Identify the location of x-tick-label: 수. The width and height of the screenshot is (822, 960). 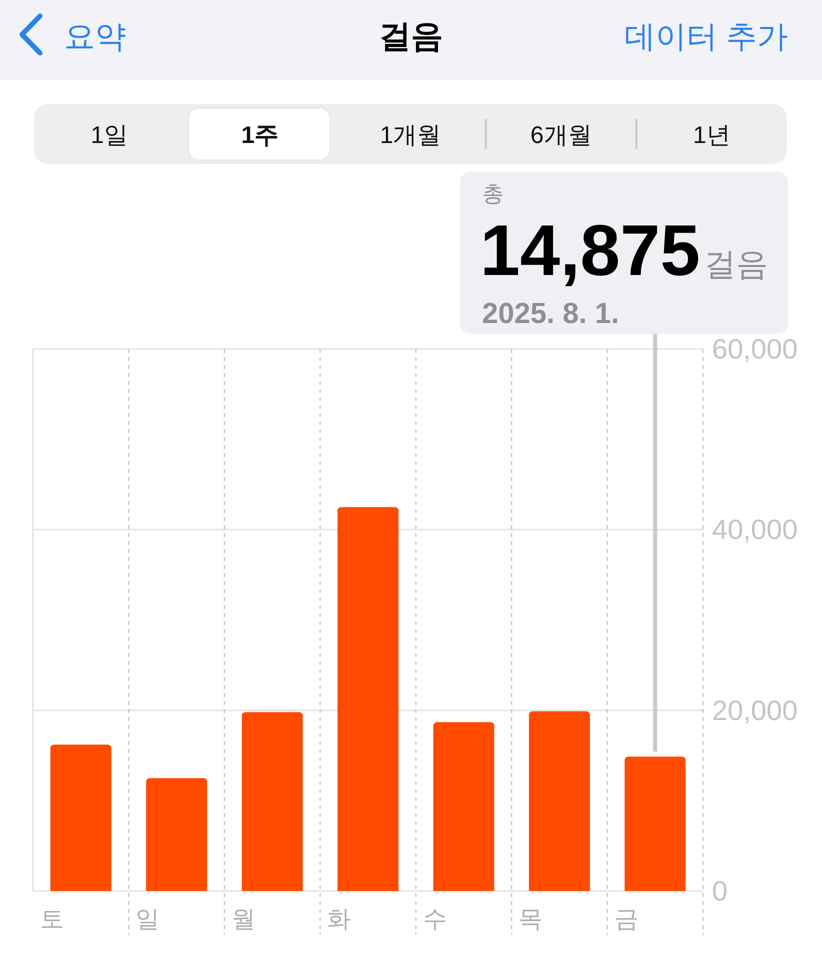
(434, 919).